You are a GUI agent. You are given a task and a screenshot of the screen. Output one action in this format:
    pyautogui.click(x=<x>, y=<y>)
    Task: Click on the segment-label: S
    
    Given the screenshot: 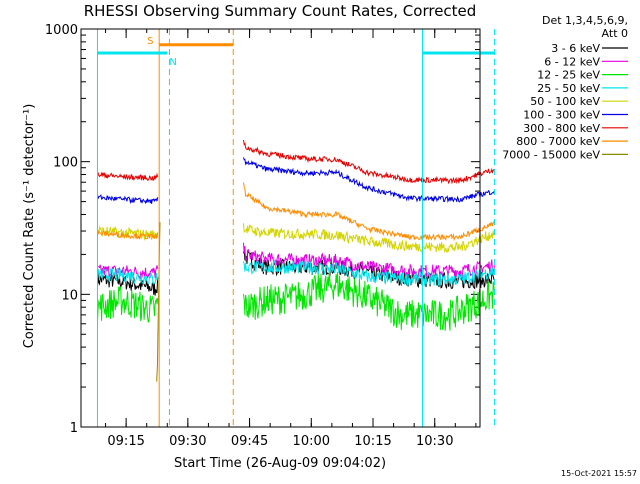 What is the action you would take?
    pyautogui.click(x=150, y=41)
    